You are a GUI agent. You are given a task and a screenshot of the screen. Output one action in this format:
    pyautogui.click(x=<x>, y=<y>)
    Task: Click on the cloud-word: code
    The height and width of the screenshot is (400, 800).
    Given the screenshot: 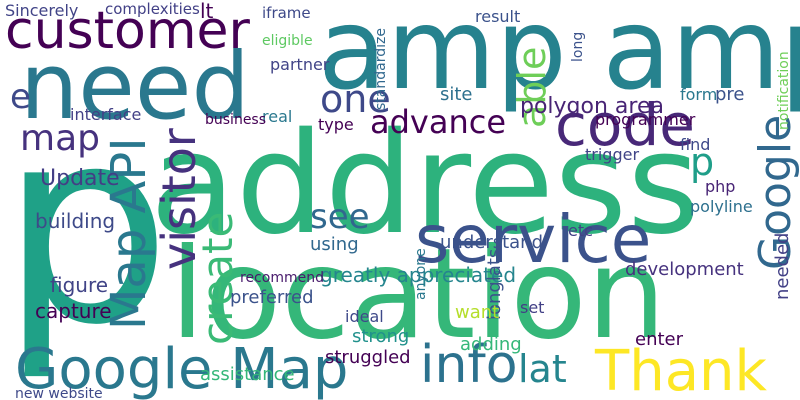 What is the action you would take?
    pyautogui.click(x=625, y=125)
    